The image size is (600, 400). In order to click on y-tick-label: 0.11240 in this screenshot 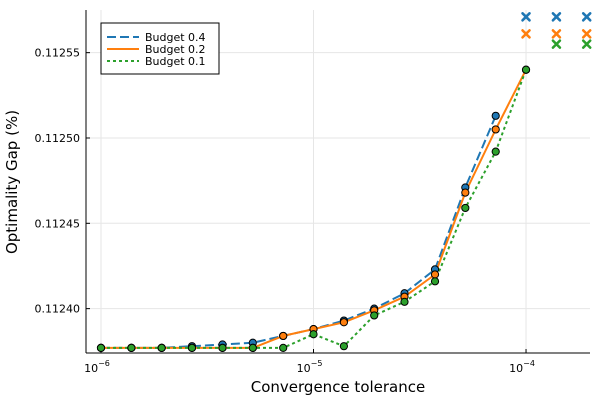, I will do `click(58, 309)`.